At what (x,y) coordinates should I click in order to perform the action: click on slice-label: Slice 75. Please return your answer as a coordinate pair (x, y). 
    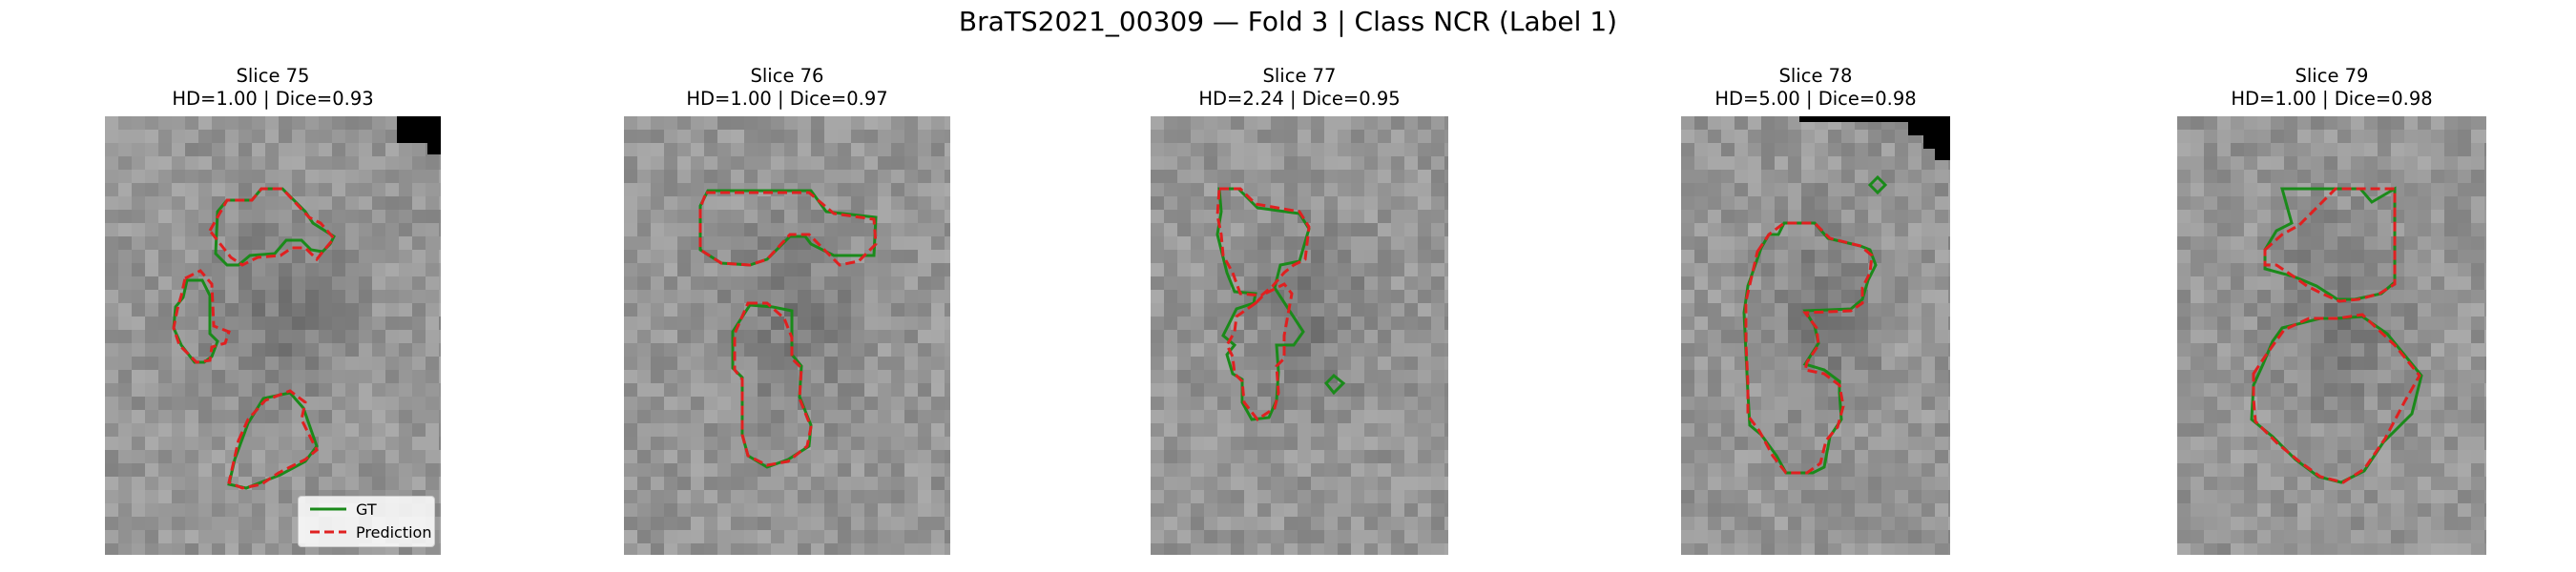
    Looking at the image, I should click on (273, 76).